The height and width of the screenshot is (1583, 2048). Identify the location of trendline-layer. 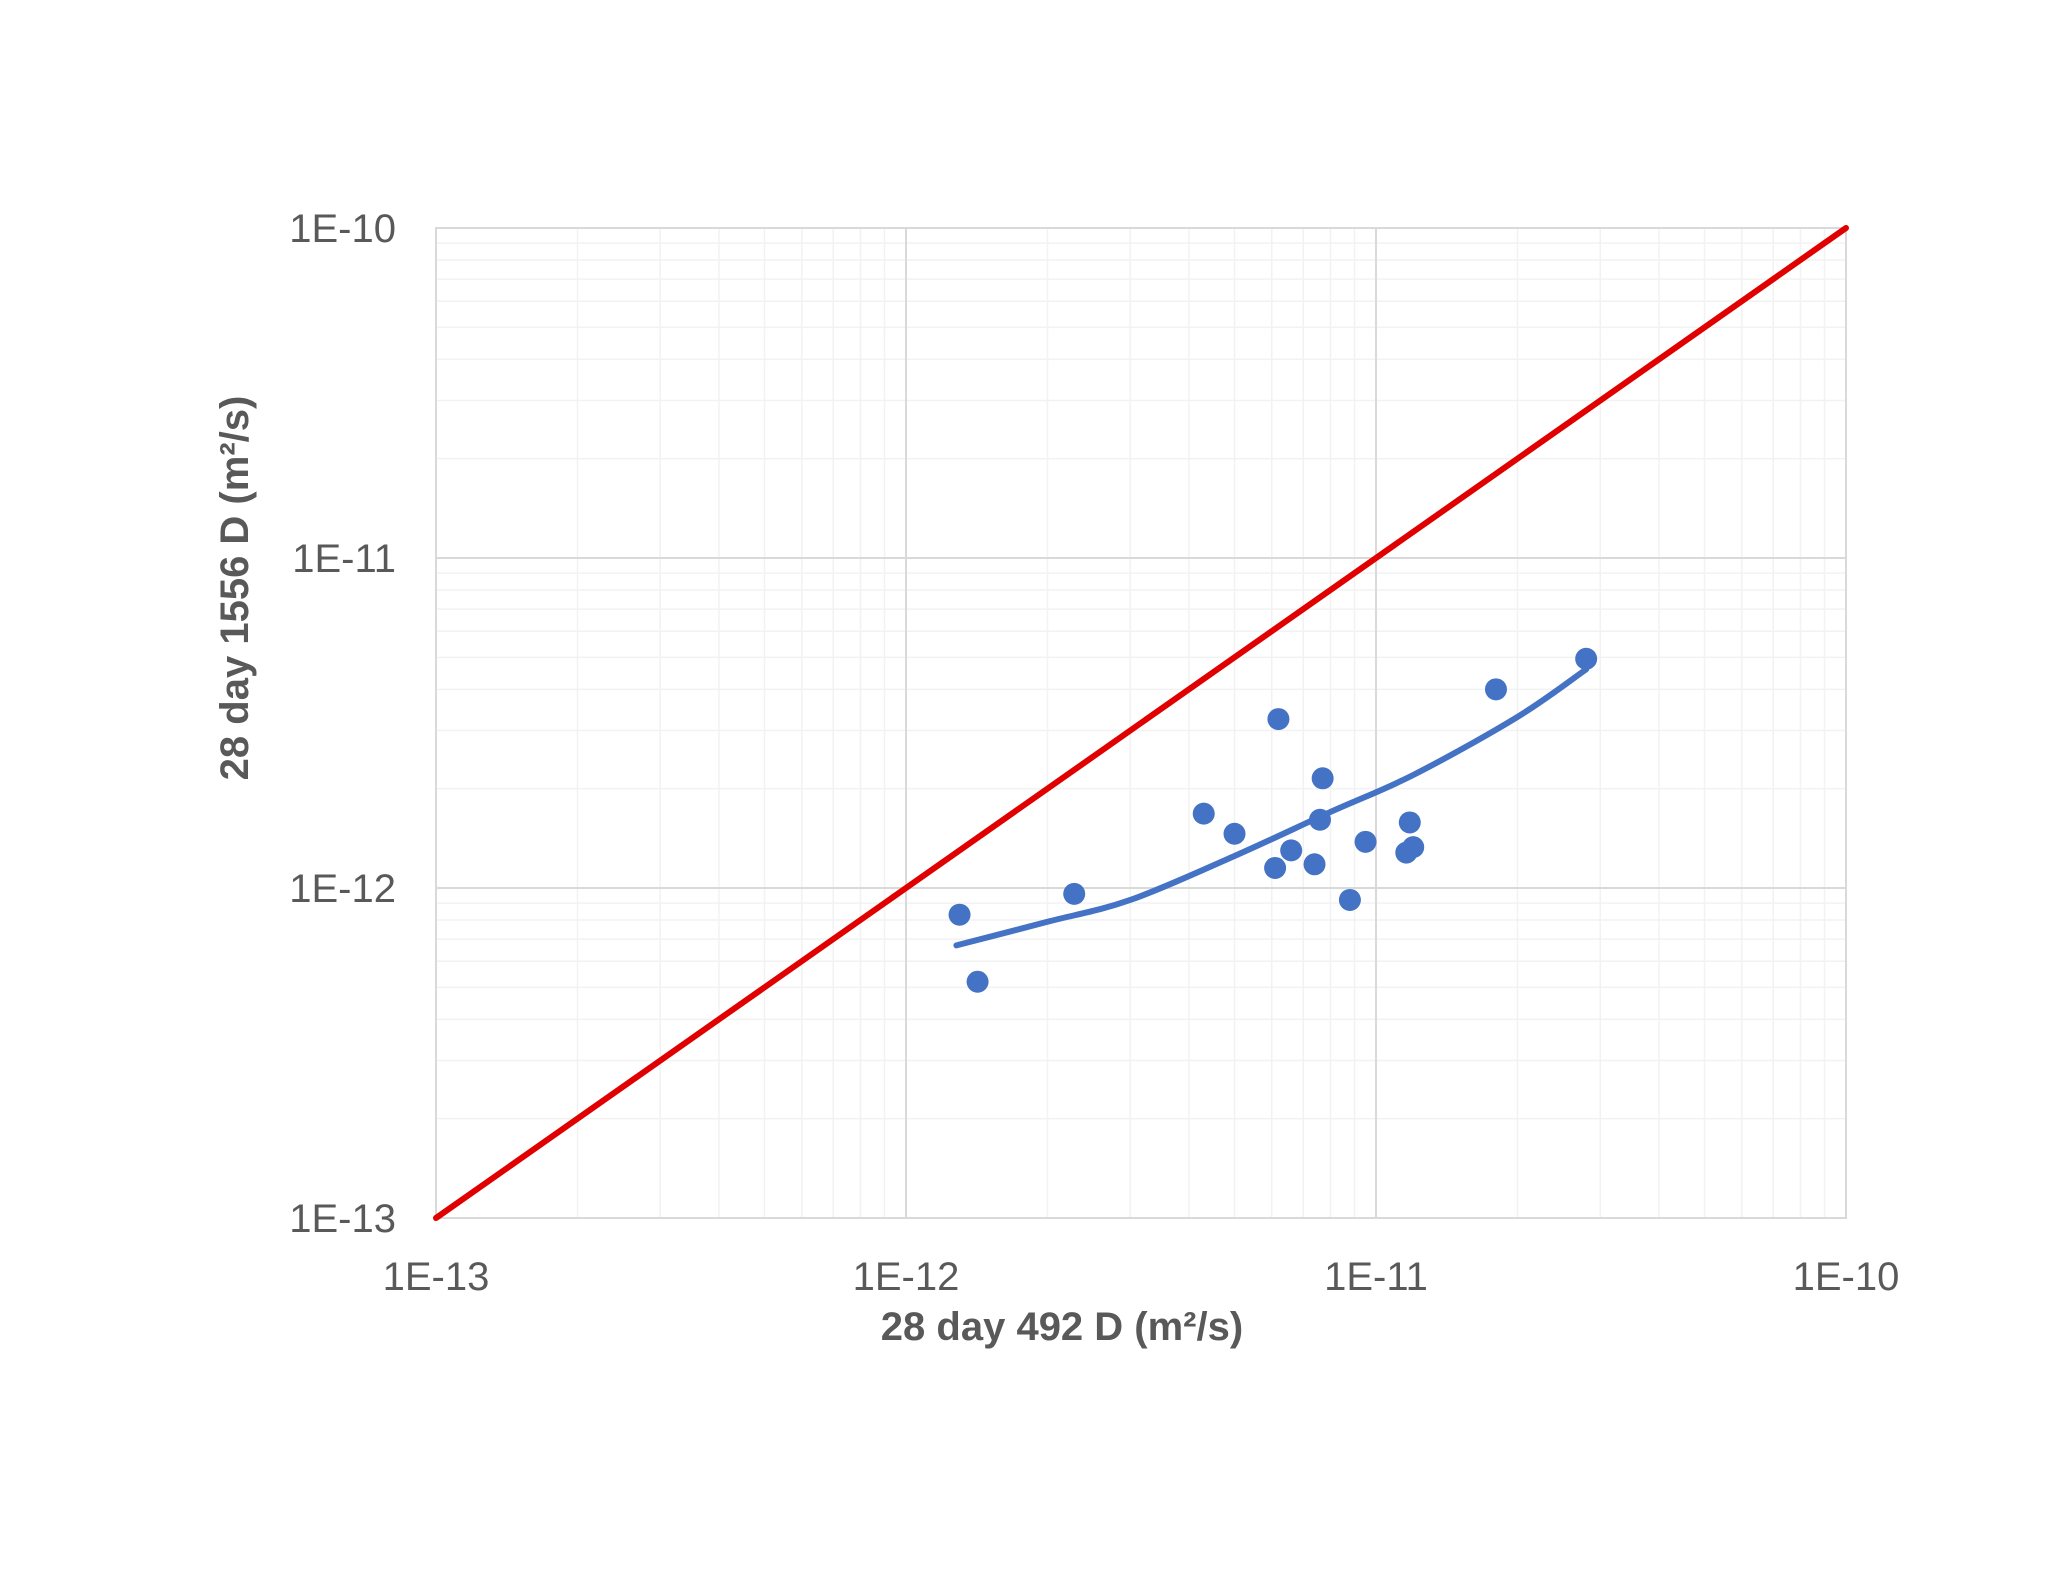
(1271, 807).